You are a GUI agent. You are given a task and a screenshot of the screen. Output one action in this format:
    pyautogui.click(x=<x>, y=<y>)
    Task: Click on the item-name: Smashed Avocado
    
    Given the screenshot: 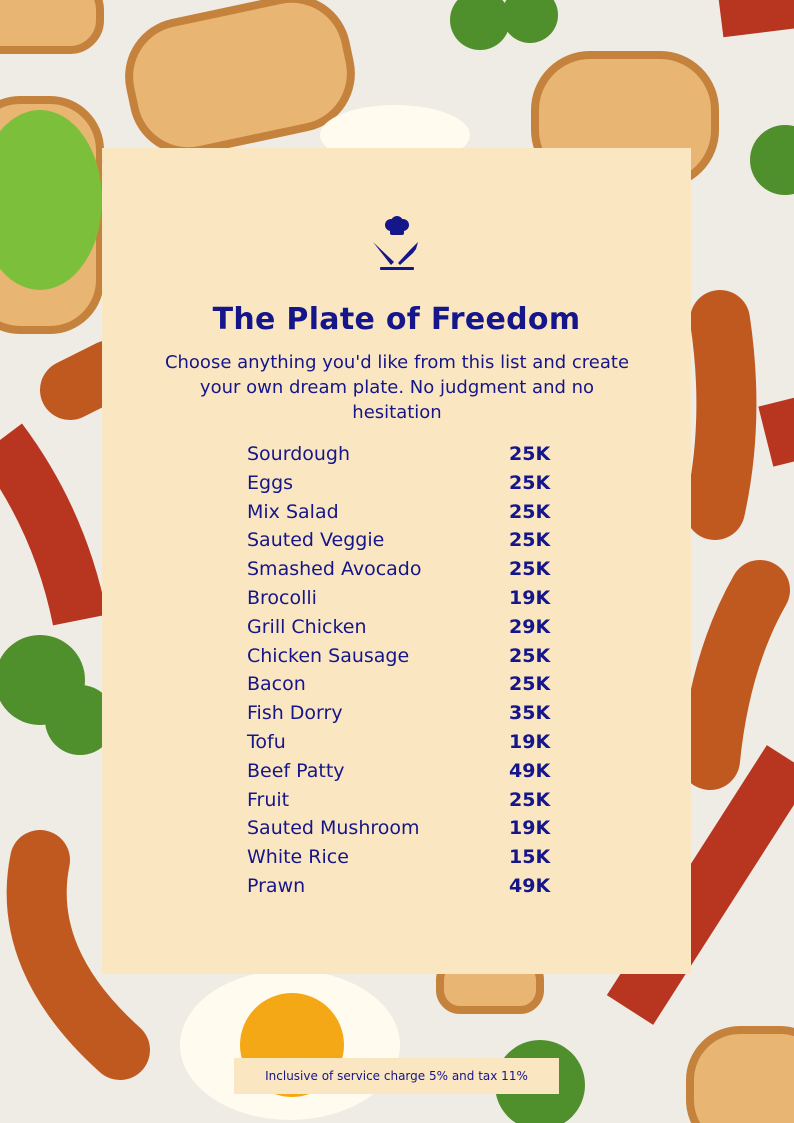 What is the action you would take?
    pyautogui.click(x=334, y=569)
    